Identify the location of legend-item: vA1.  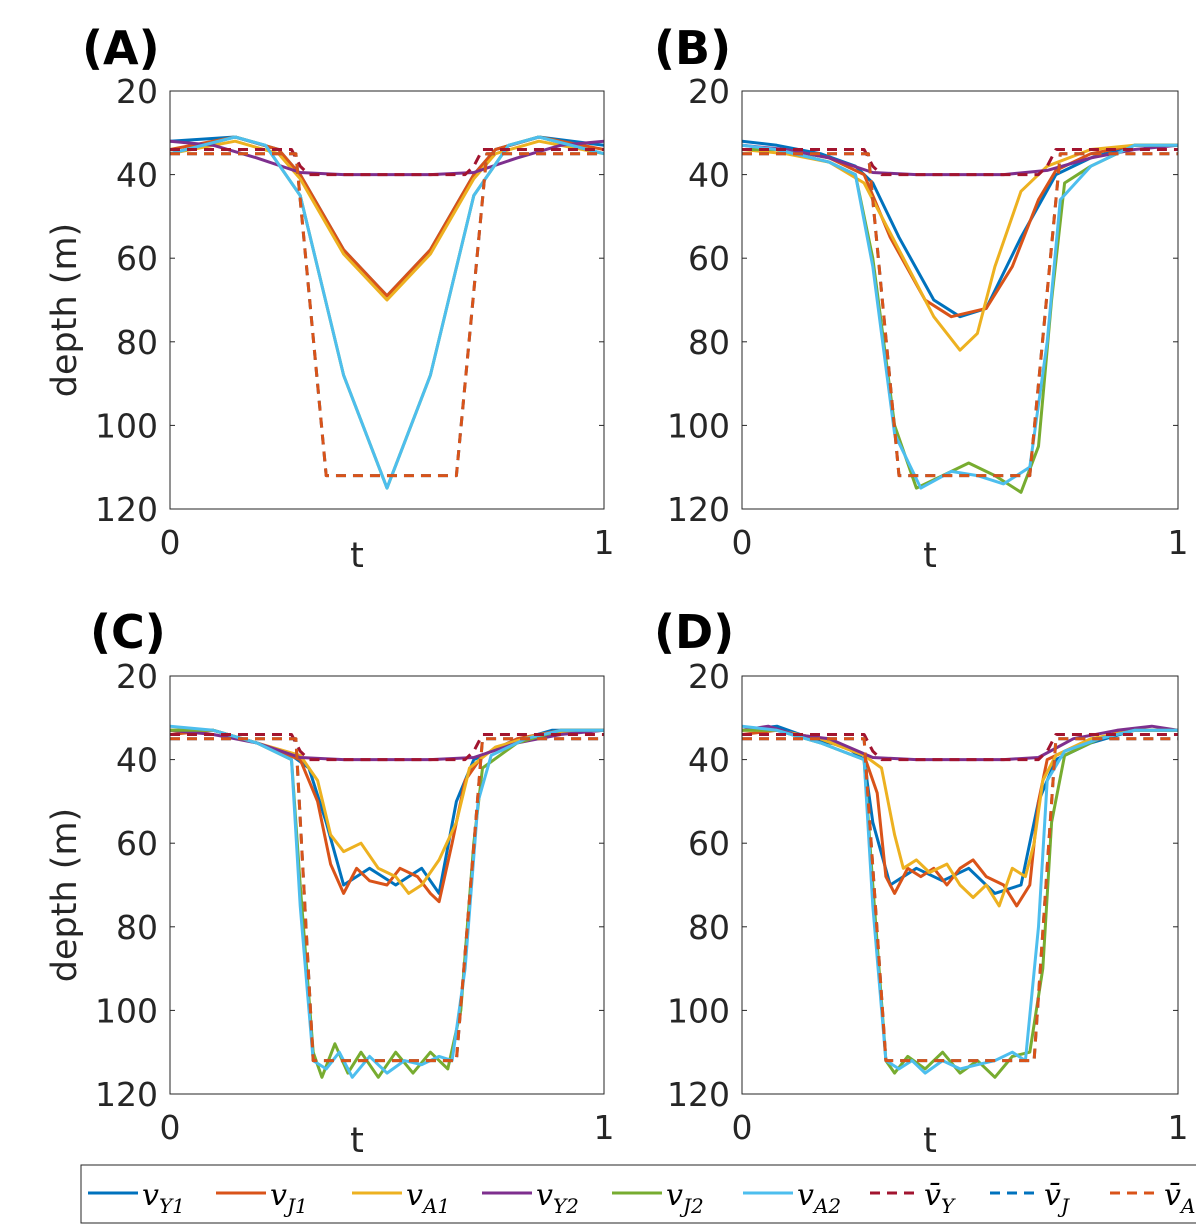
(401, 1198).